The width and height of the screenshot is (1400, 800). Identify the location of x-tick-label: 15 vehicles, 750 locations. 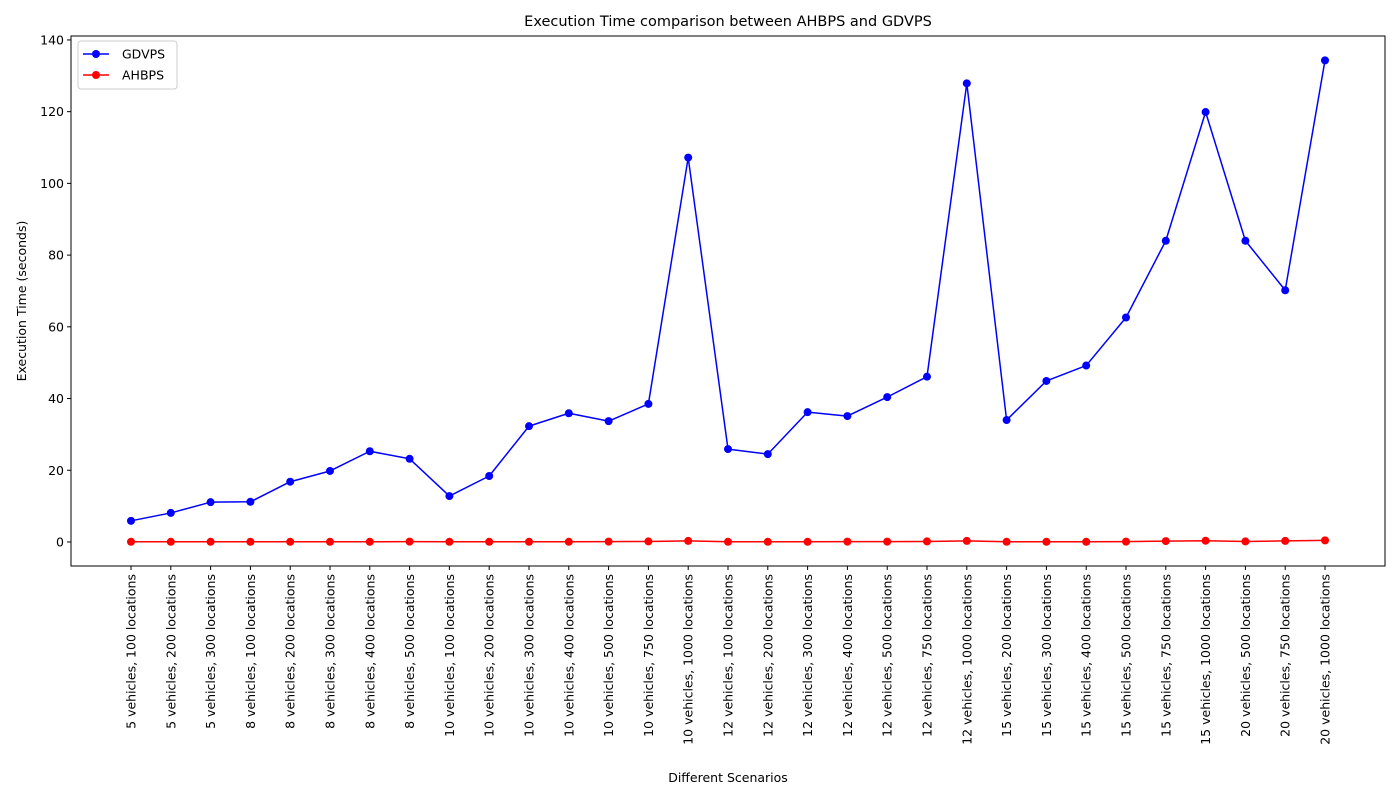
(1165, 655).